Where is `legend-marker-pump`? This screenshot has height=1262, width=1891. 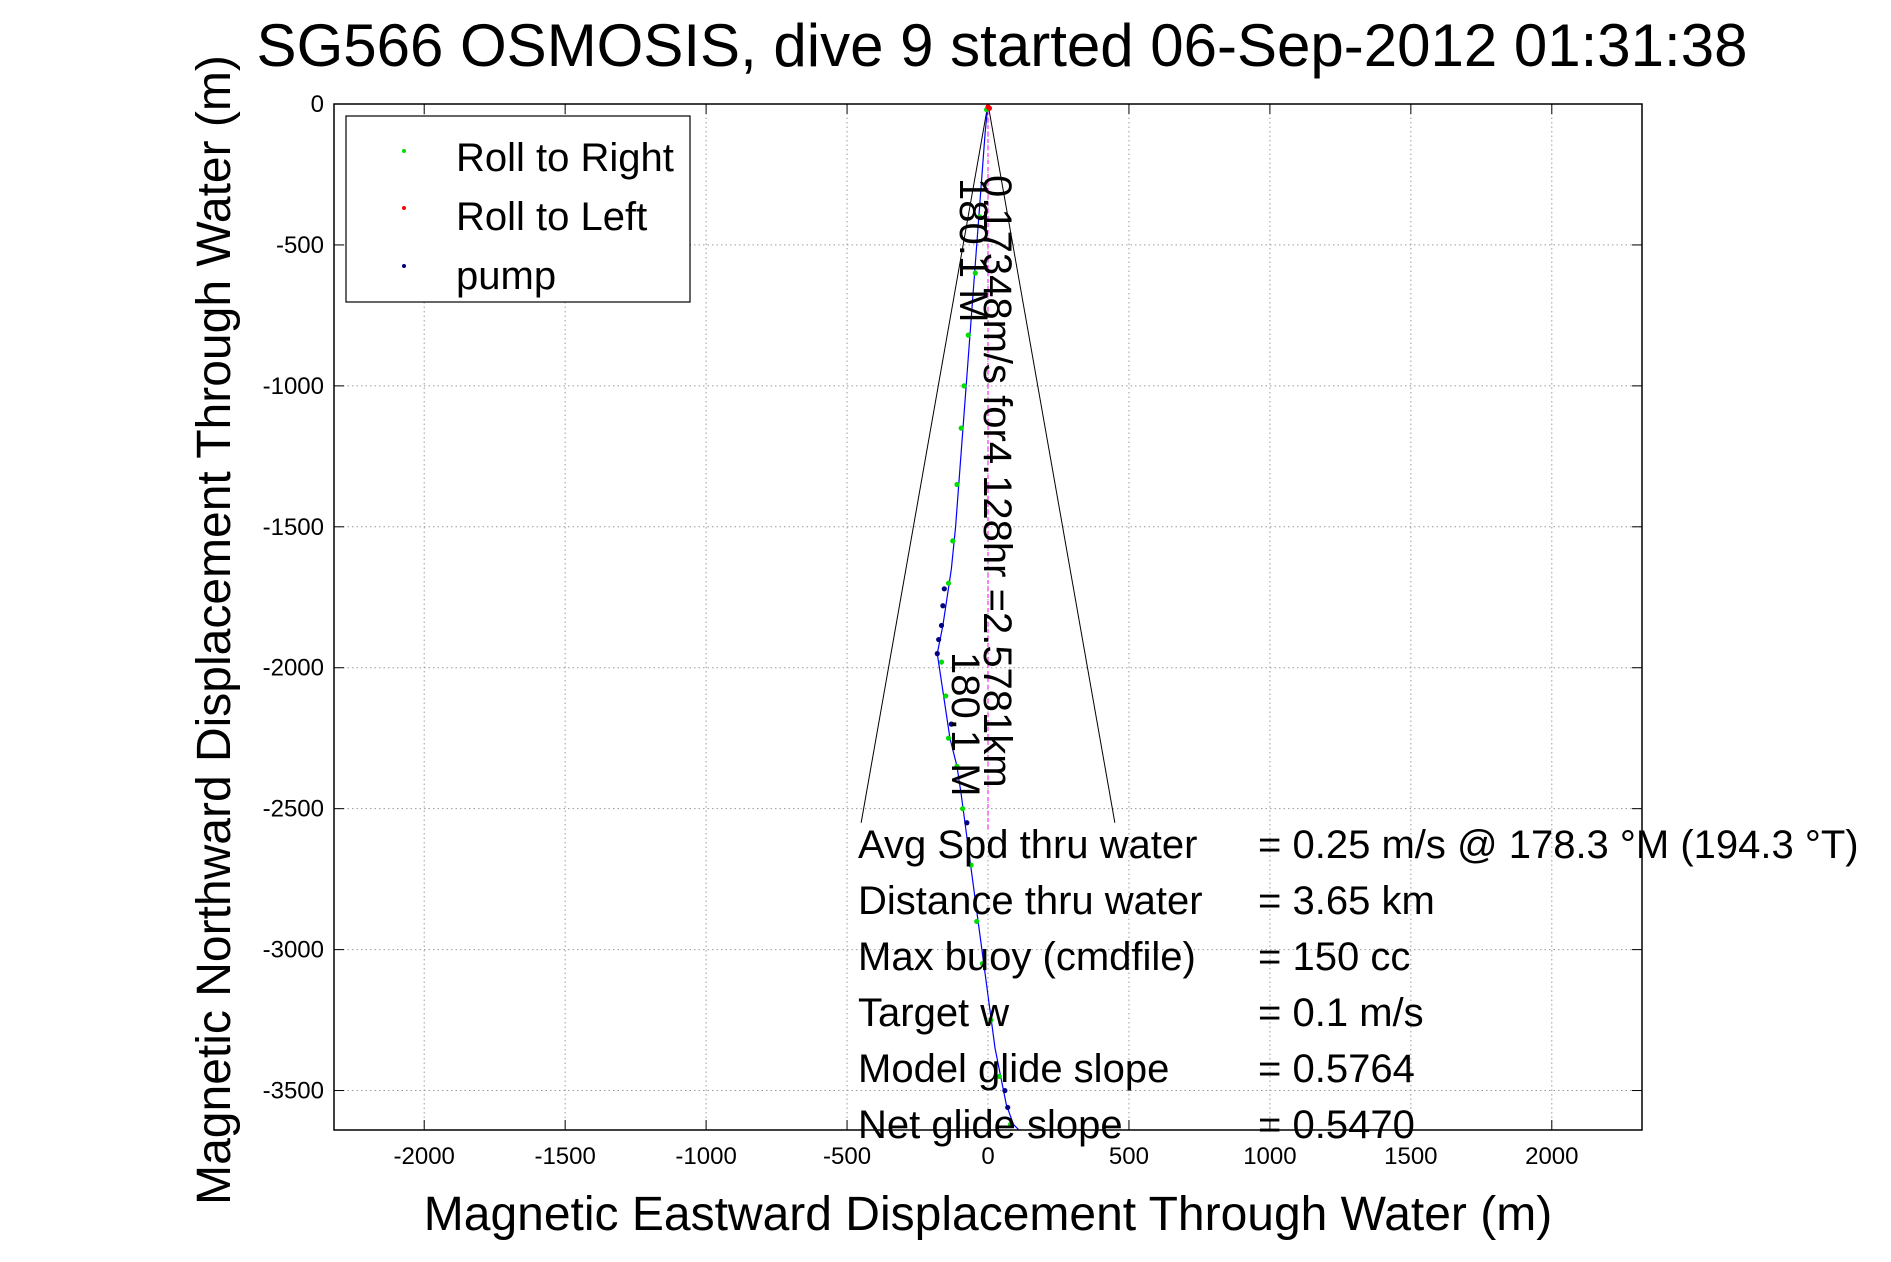 legend-marker-pump is located at coordinates (404, 266).